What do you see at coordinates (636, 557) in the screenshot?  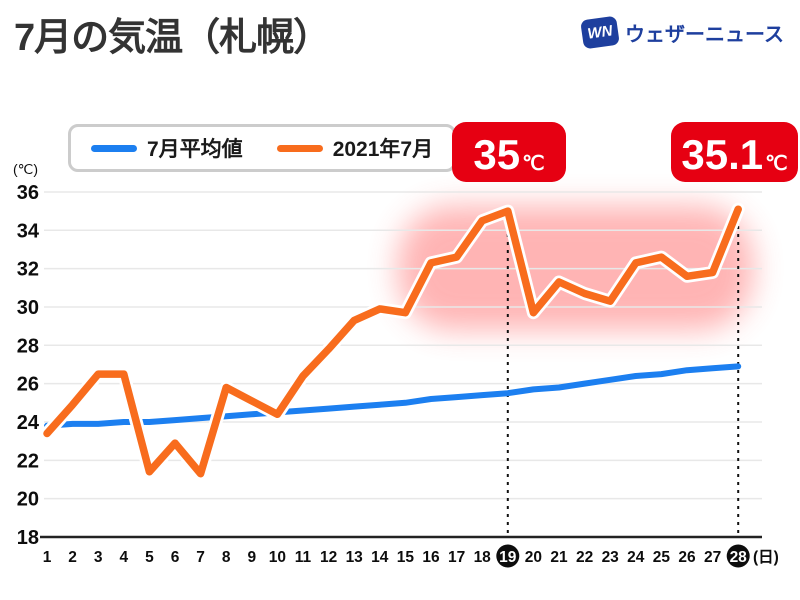 I see `x-axis-label-day-24: 24` at bounding box center [636, 557].